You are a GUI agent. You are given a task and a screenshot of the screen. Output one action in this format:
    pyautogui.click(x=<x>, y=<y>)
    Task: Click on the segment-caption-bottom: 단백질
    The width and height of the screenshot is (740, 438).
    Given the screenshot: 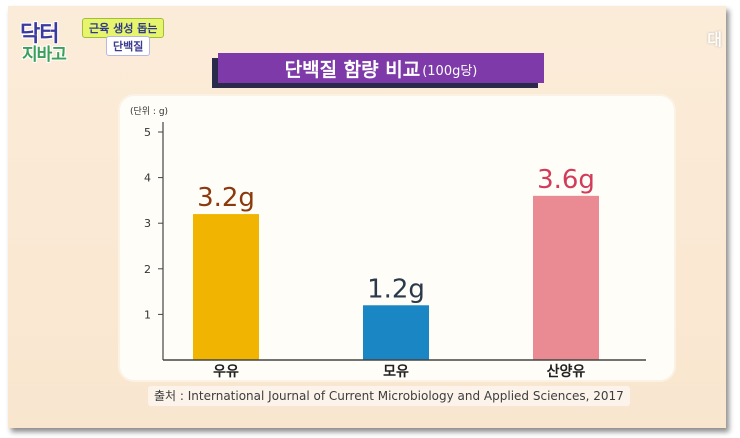 What is the action you would take?
    pyautogui.click(x=128, y=46)
    